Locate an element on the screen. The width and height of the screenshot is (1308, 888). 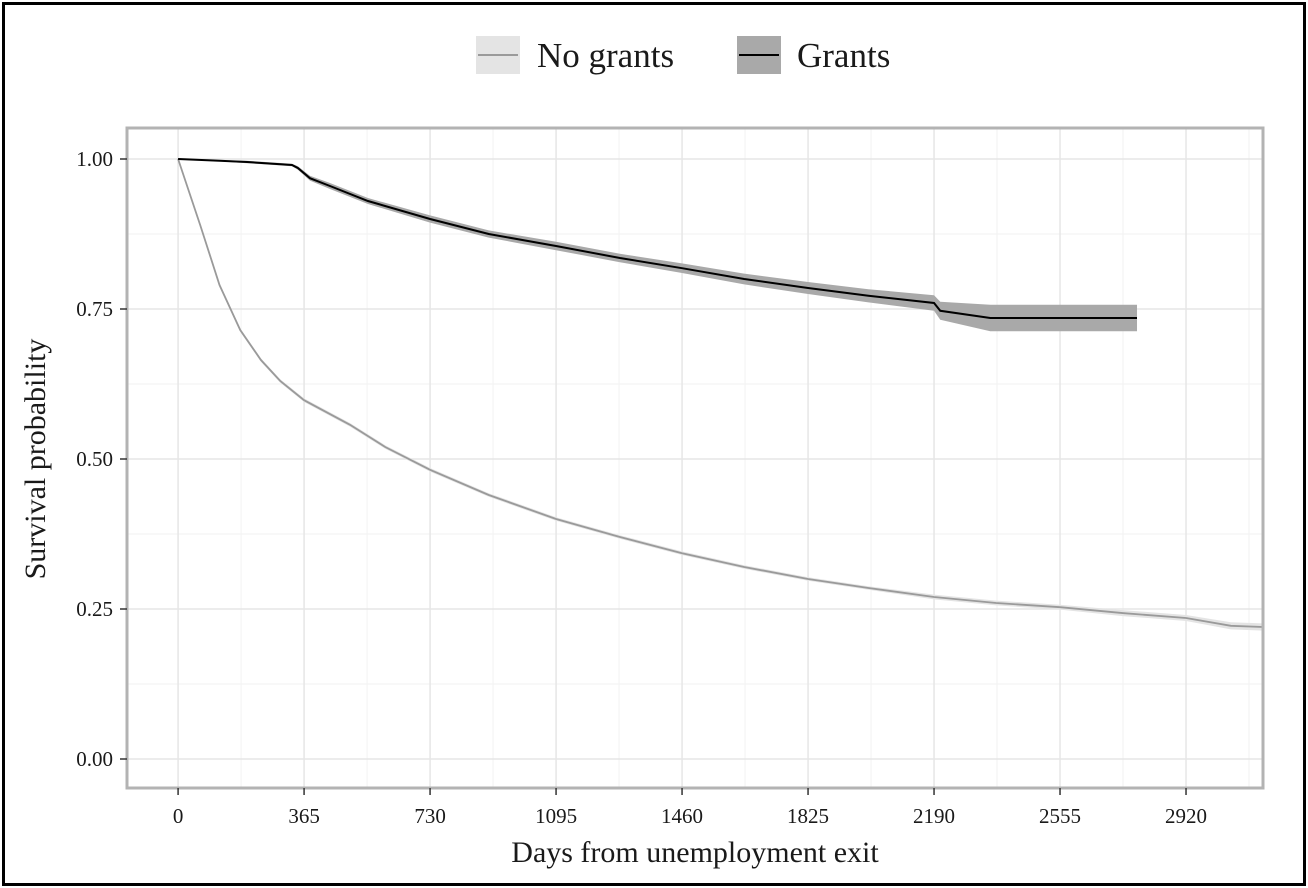
x-axis-ticks: 0 365 730 1095 1460 1825 2190 2555 2920 is located at coordinates (690, 808).